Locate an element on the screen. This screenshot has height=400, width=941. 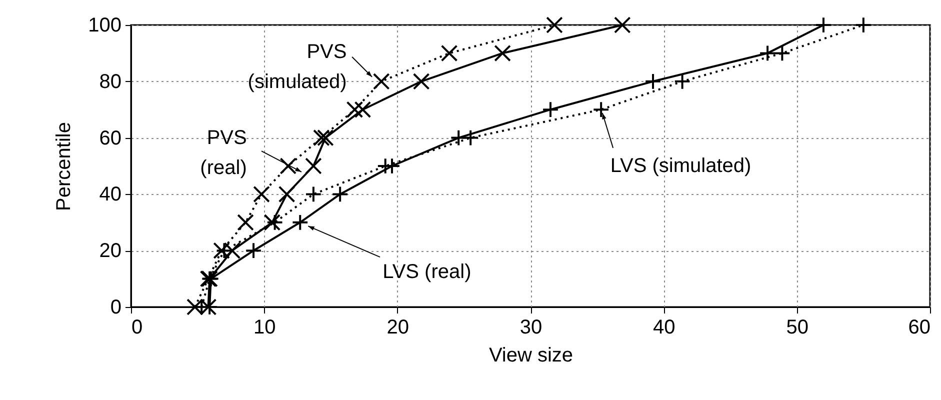
annotation: LVS (real) is located at coordinates (427, 272).